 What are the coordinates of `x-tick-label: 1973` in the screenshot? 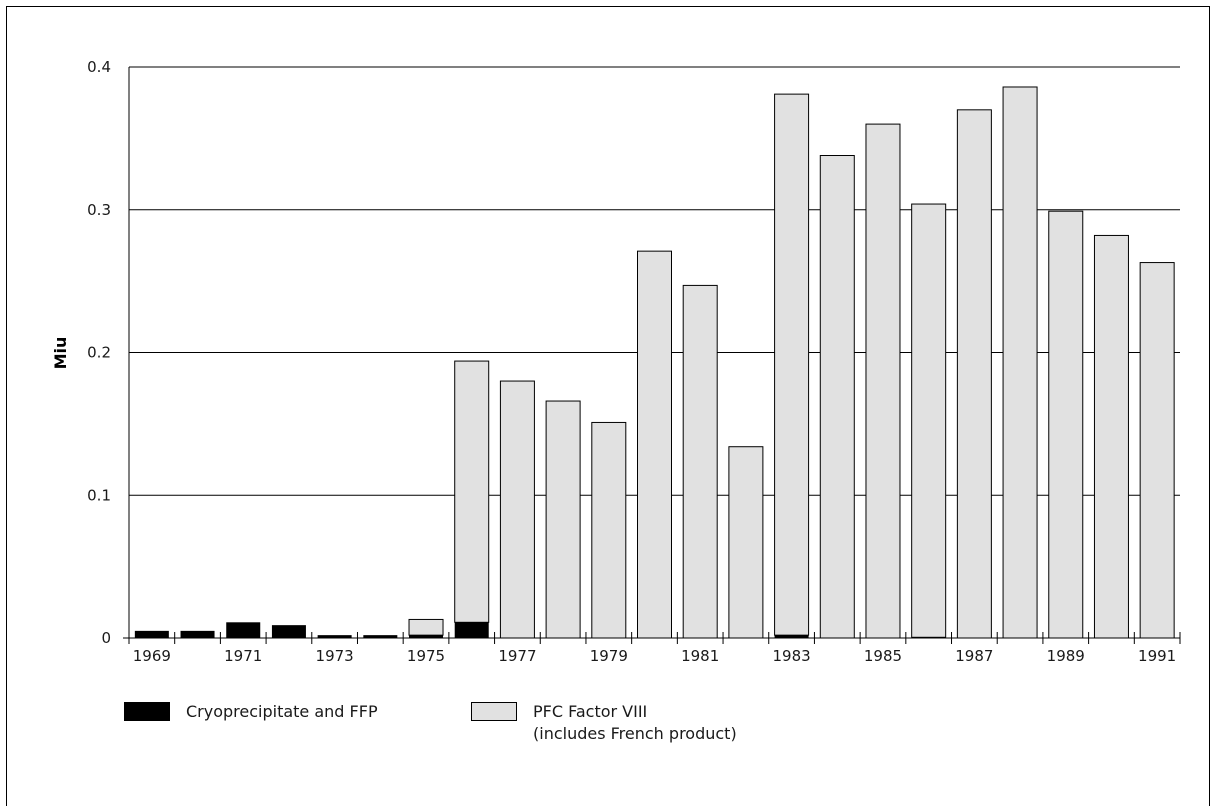 It's located at (335, 656).